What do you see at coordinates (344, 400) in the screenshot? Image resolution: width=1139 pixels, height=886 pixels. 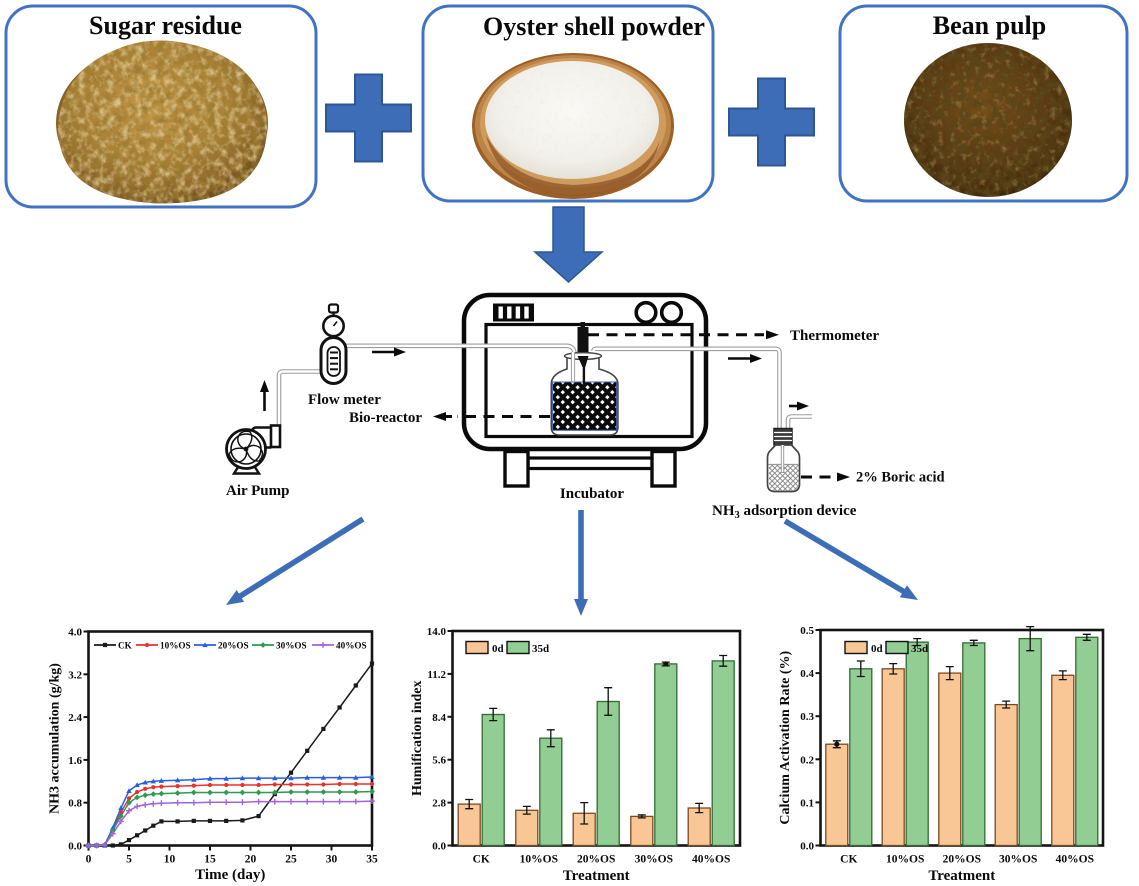 I see `svg-text: Flow meter` at bounding box center [344, 400].